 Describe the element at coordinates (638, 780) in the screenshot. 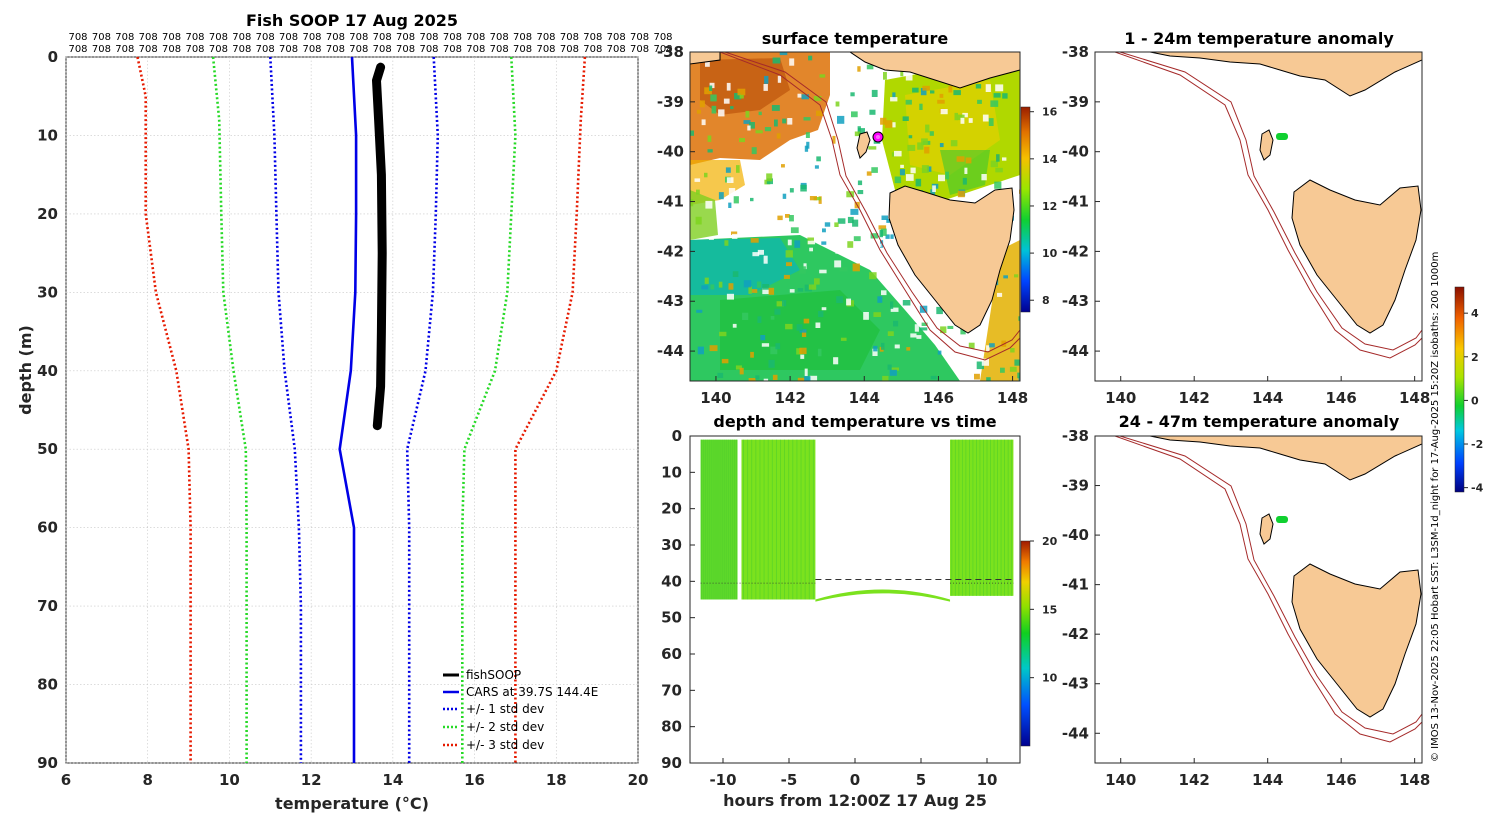

I see `x-tick-label: 20` at that location.